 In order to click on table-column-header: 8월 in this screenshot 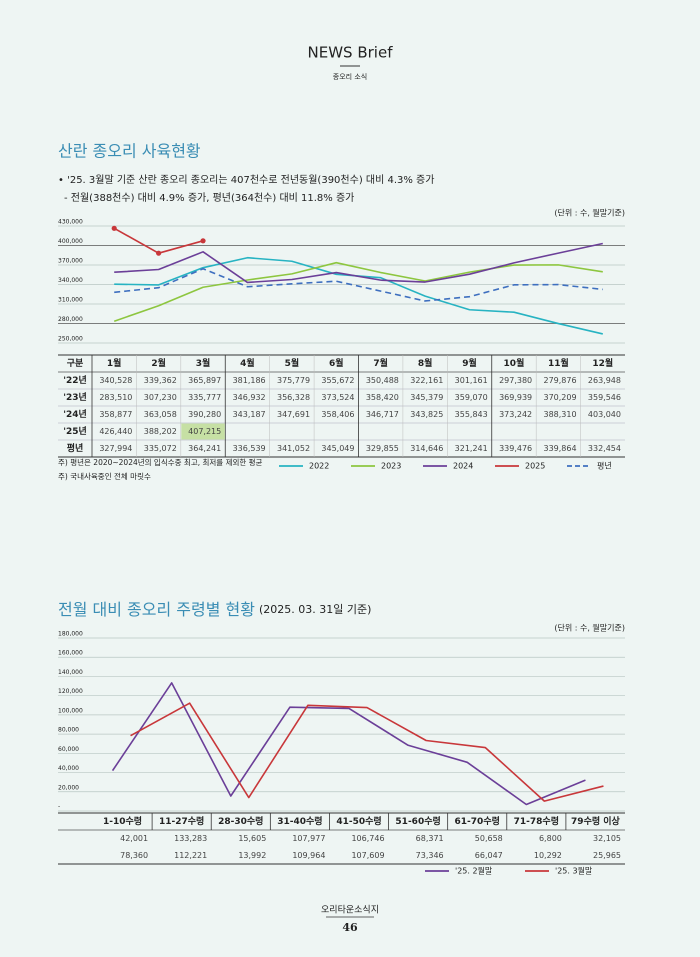, I will do `click(425, 363)`.